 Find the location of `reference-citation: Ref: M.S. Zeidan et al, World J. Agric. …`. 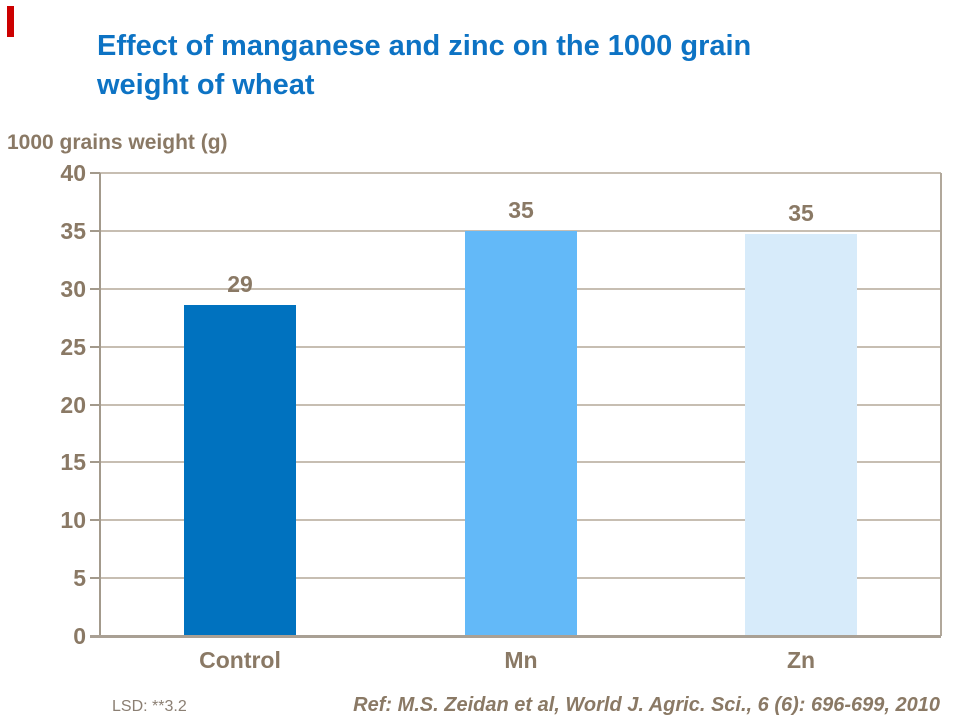

reference-citation: Ref: M.S. Zeidan et al, World J. Agric. … is located at coordinates (646, 705).